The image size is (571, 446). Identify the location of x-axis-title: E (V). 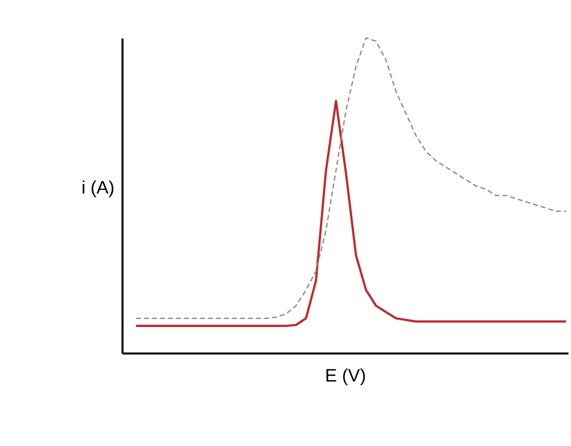
(345, 376).